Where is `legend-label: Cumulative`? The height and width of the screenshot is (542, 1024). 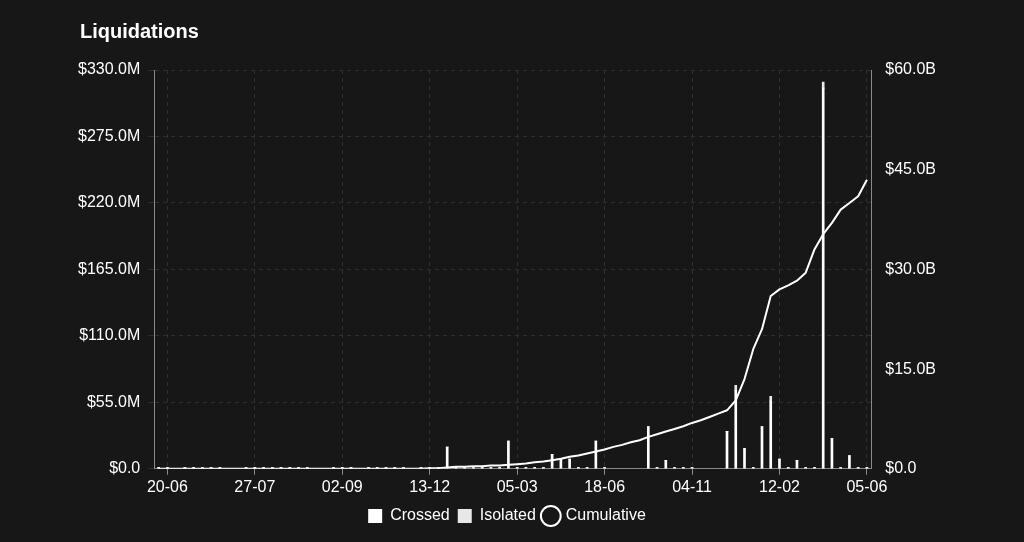
legend-label: Cumulative is located at coordinates (605, 515).